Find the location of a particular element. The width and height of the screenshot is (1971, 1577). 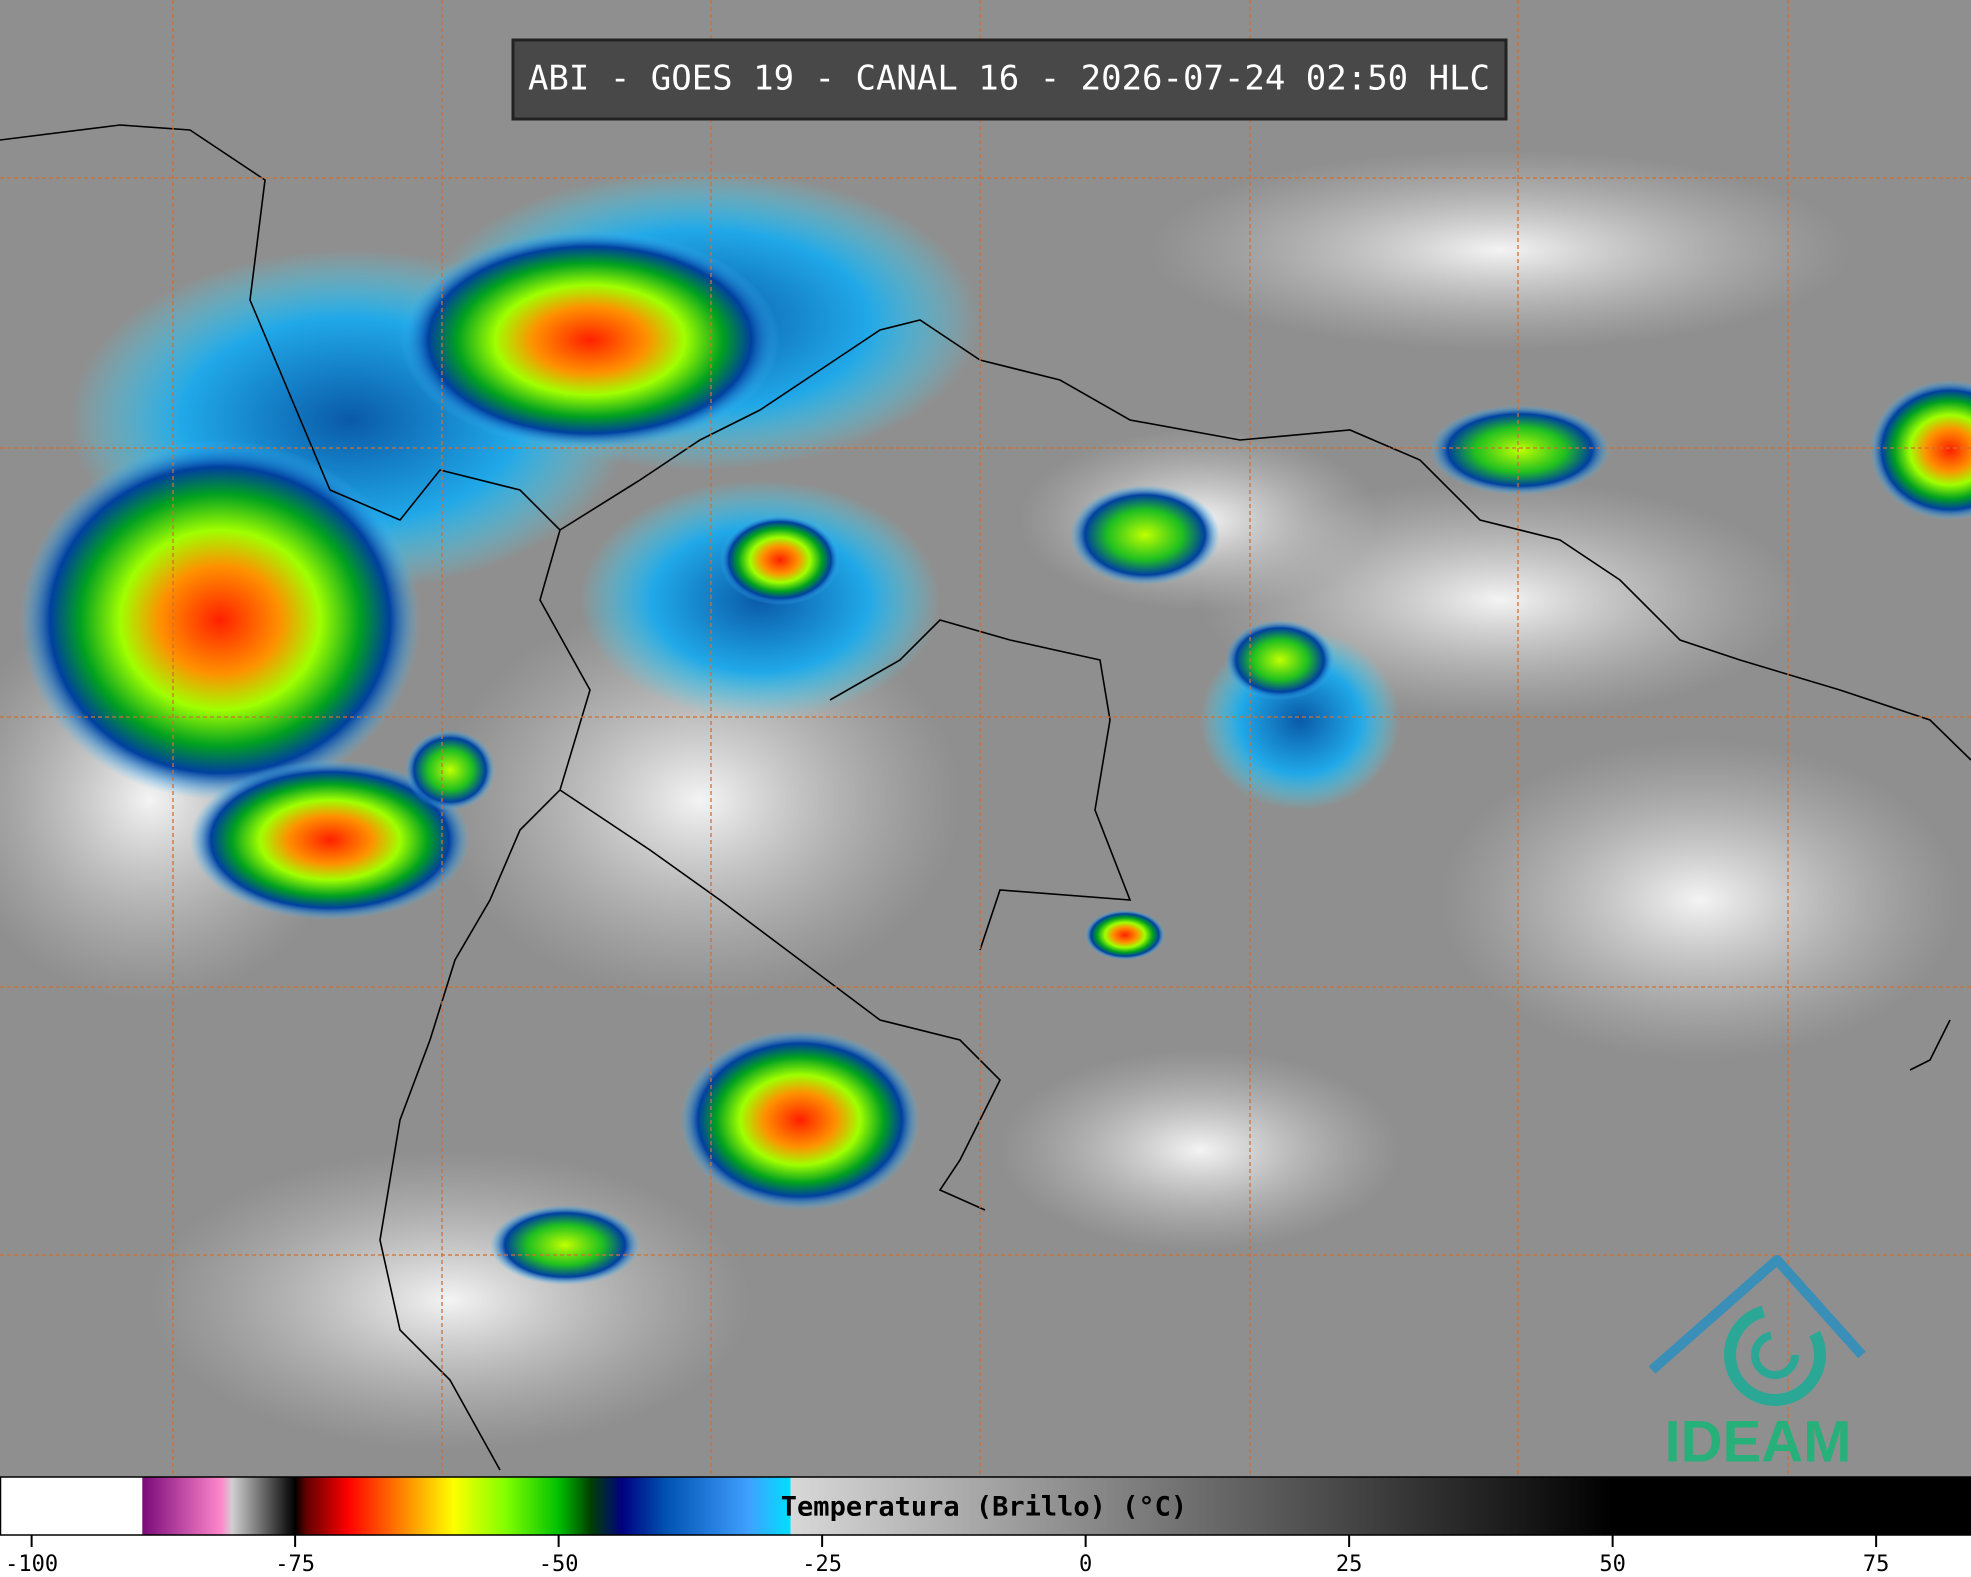

colorbar: -100 -75 -50 -25 0 25 50 75 is located at coordinates (985, 1526).